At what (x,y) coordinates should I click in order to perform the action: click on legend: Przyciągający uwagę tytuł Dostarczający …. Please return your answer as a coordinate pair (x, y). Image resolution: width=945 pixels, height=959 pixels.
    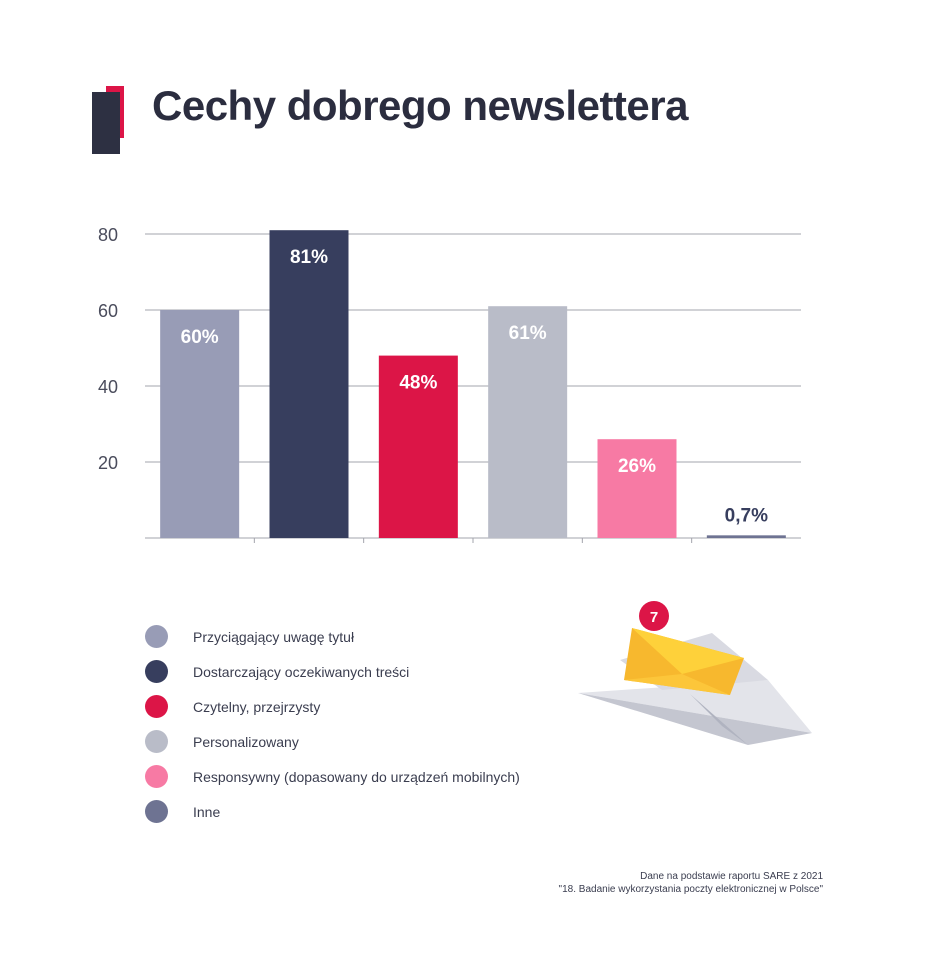
    Looking at the image, I should click on (332, 724).